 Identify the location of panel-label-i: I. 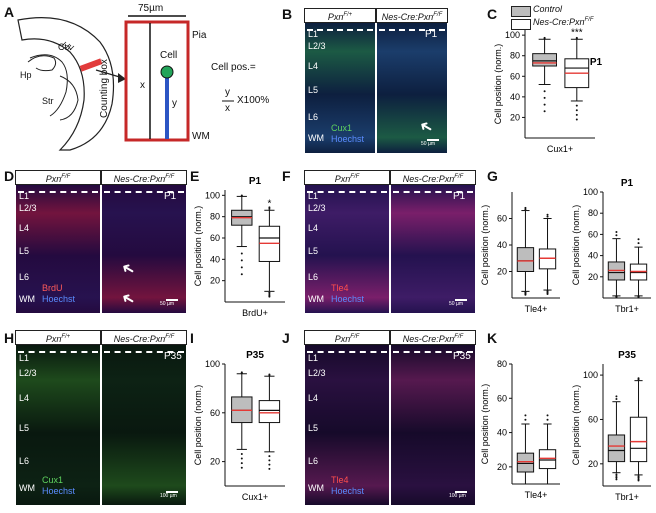
(192, 338).